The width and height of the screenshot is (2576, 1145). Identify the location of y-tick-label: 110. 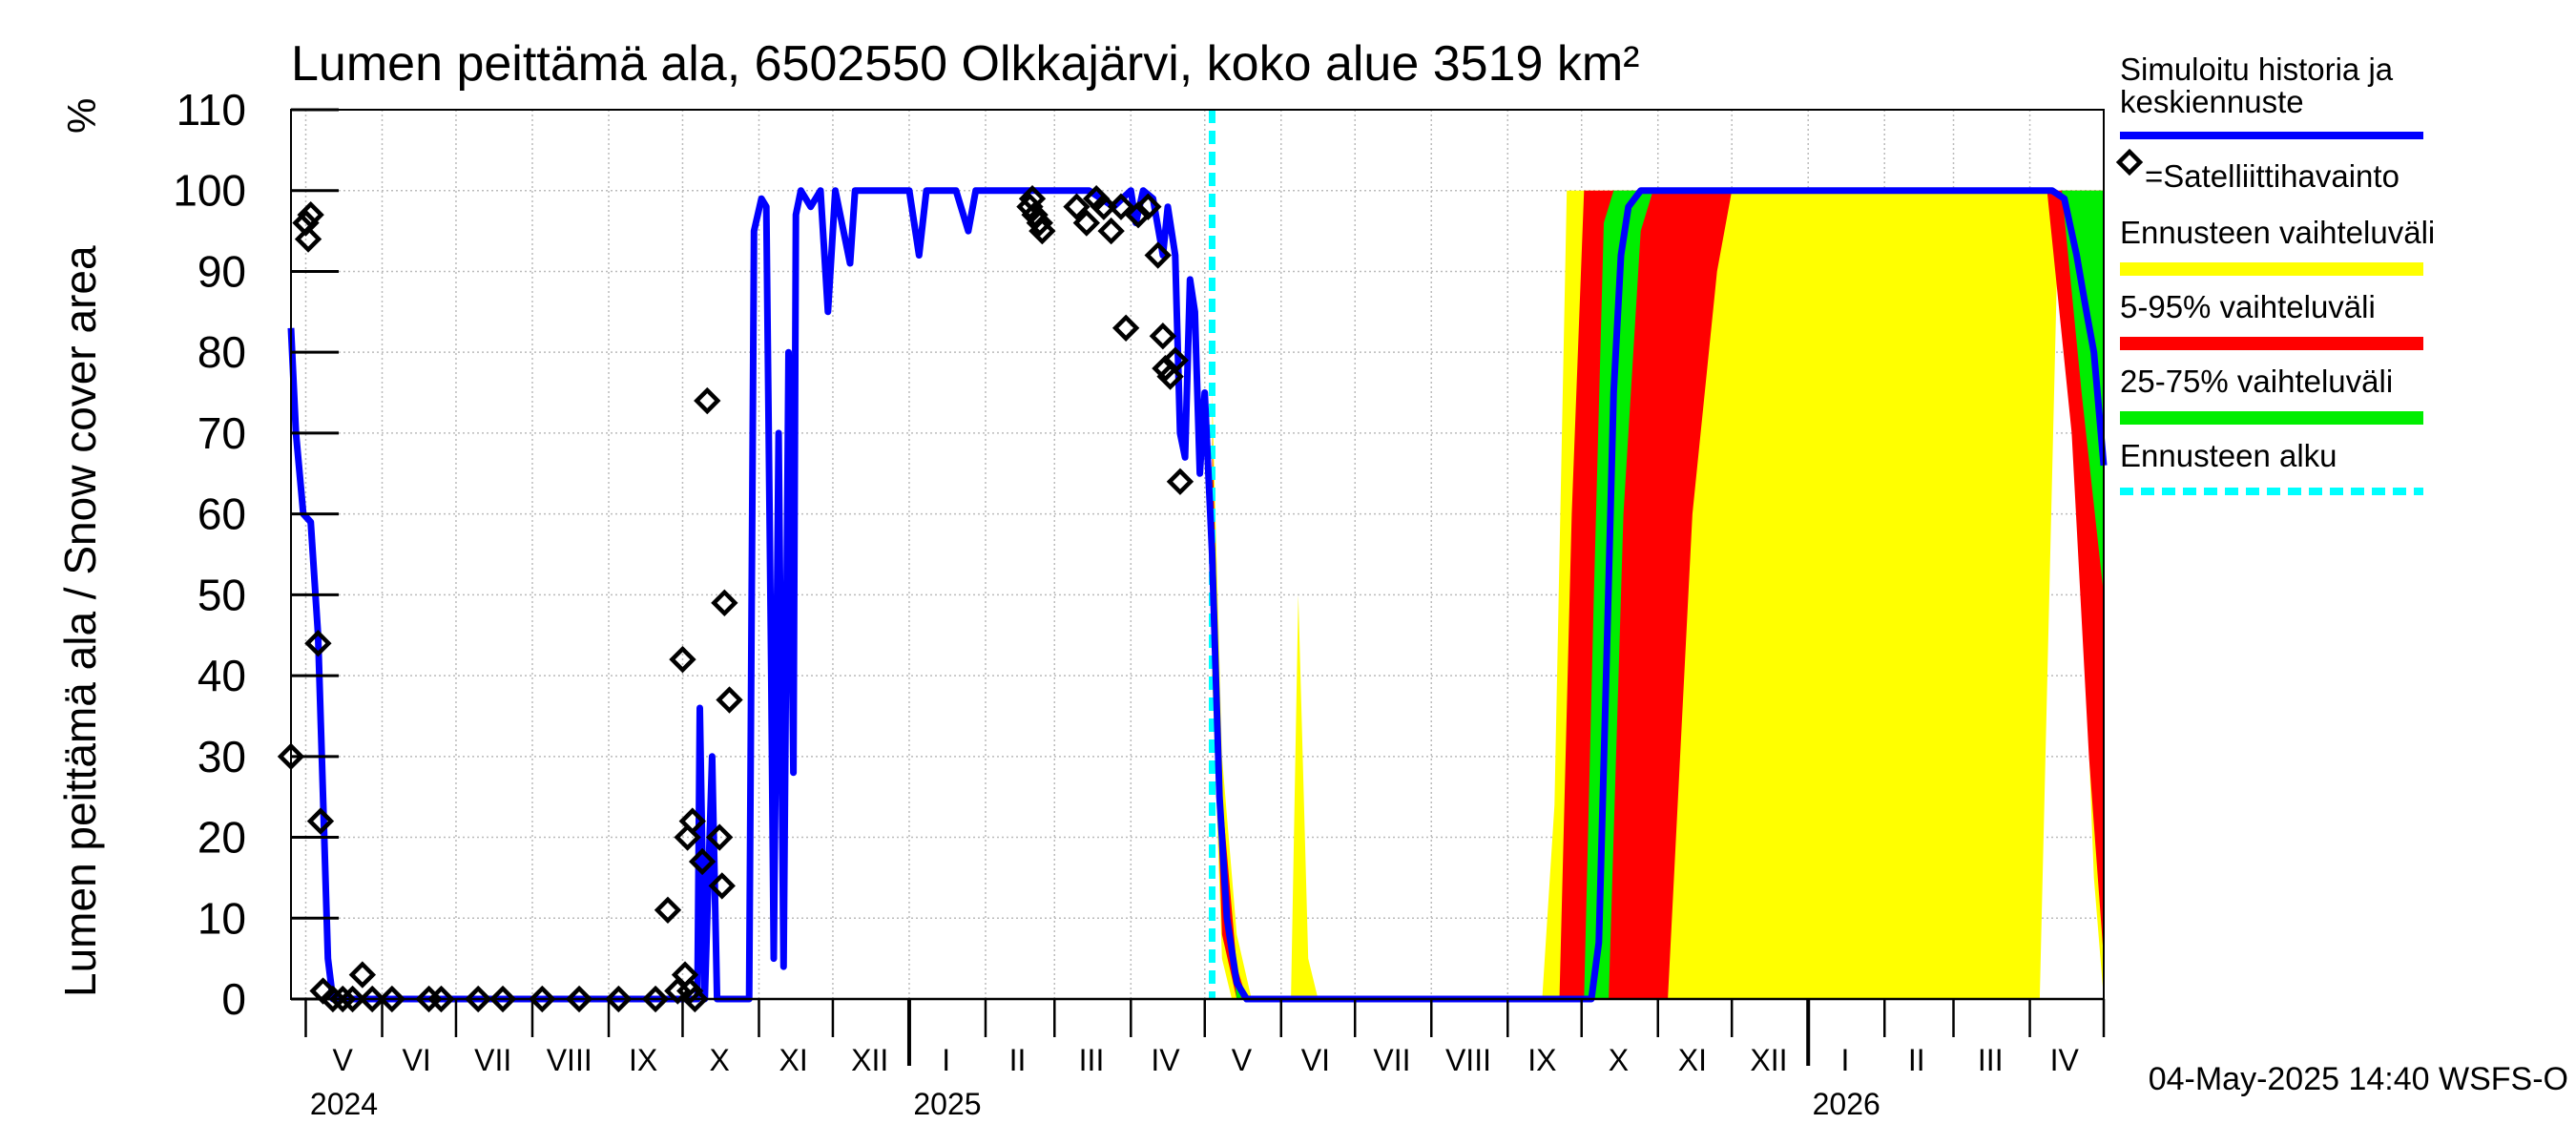
(211, 110).